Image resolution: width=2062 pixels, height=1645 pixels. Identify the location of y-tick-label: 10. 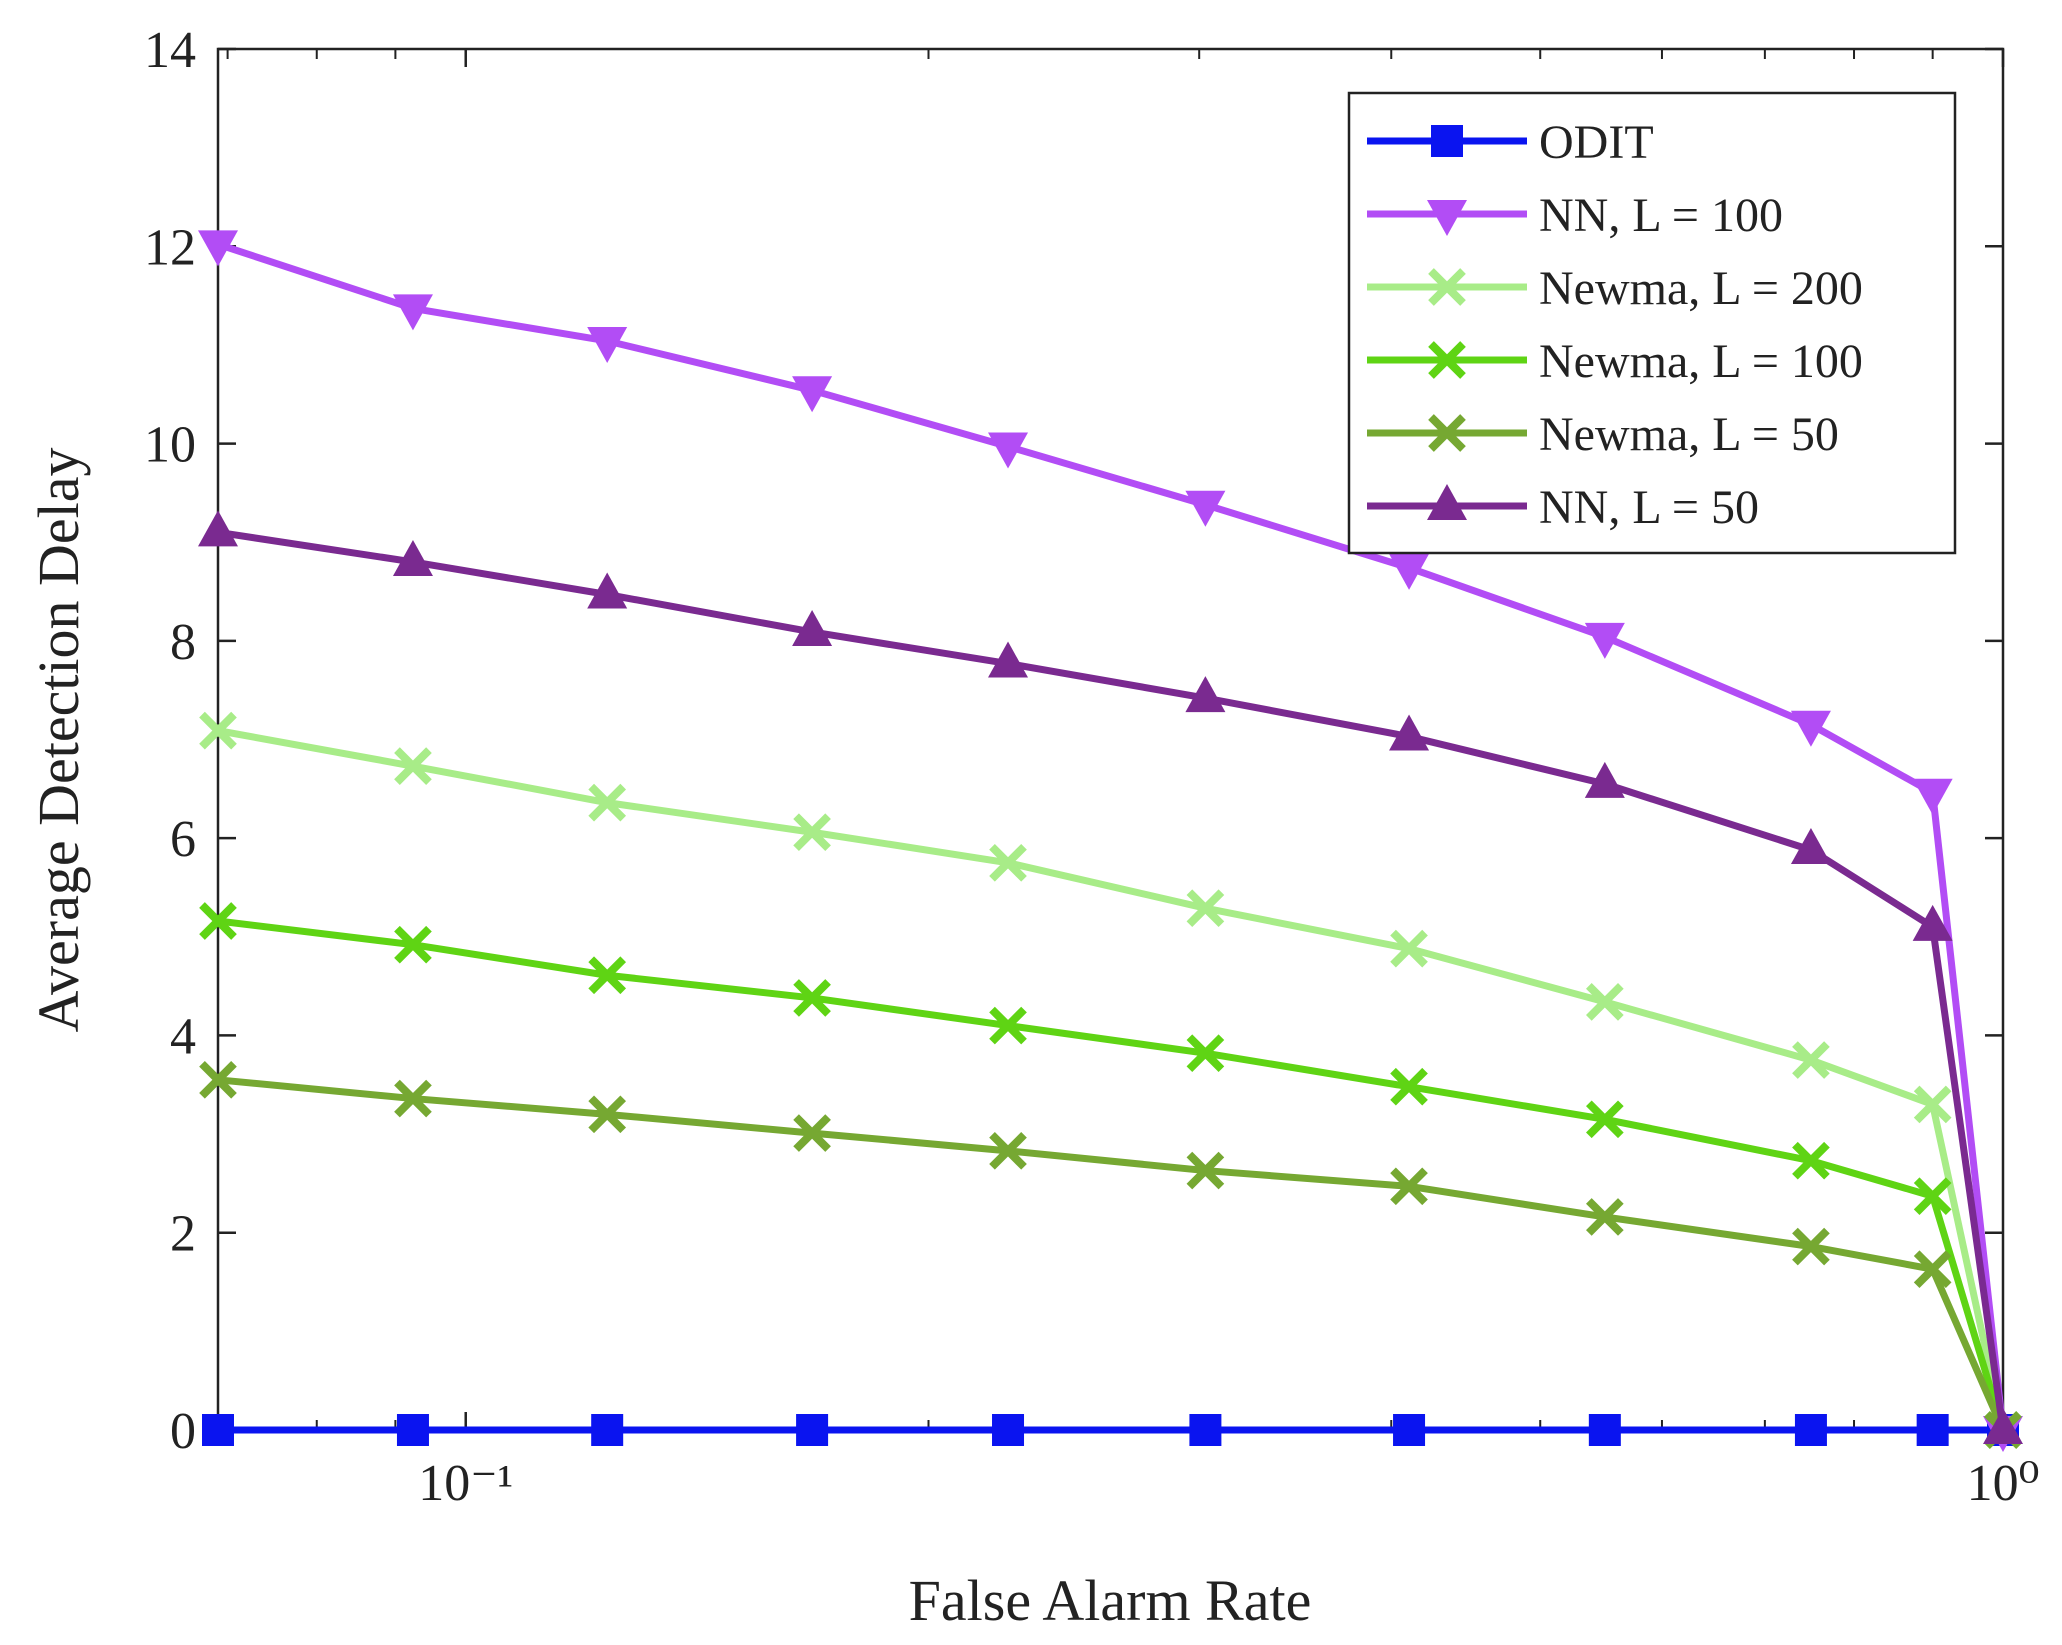
(170, 445).